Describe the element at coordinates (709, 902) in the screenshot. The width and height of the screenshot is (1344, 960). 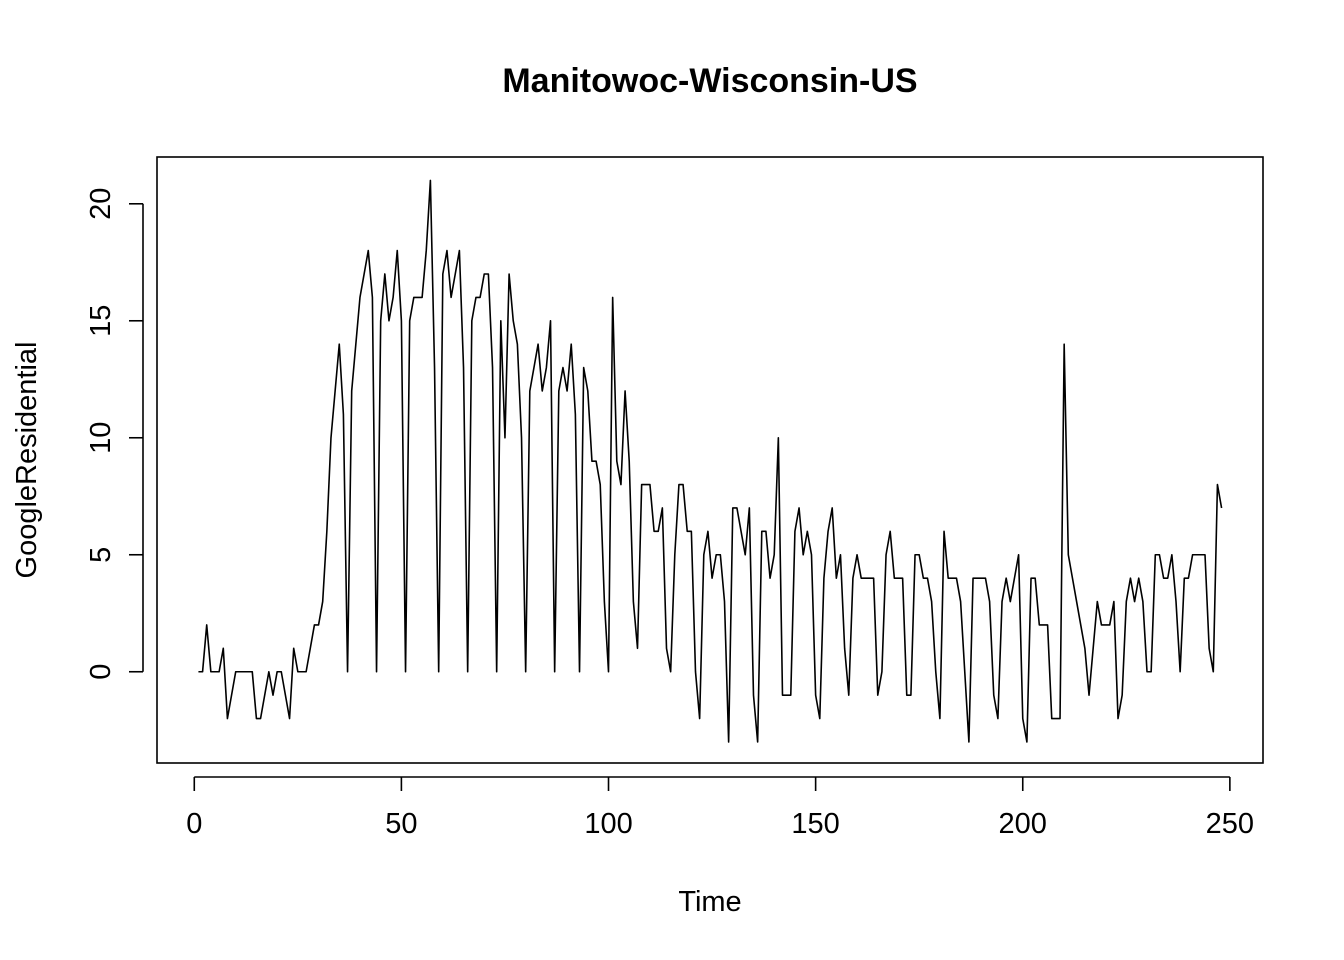
I see `x-axis-label: Time` at that location.